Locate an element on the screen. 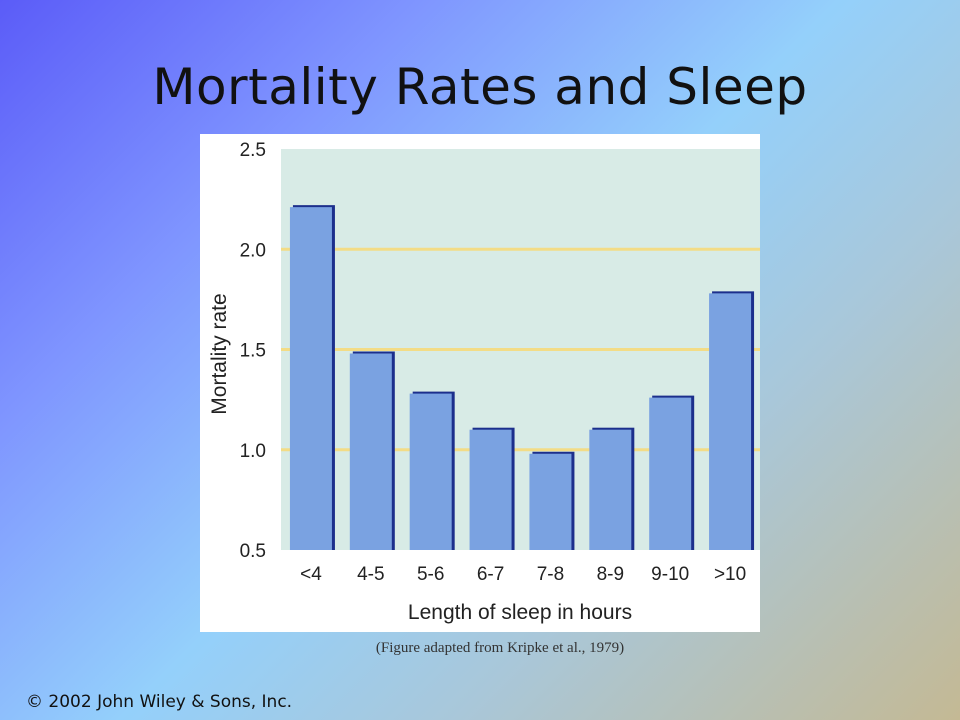 The height and width of the screenshot is (720, 960). y-axis-title: Mortality rate is located at coordinates (219, 353).